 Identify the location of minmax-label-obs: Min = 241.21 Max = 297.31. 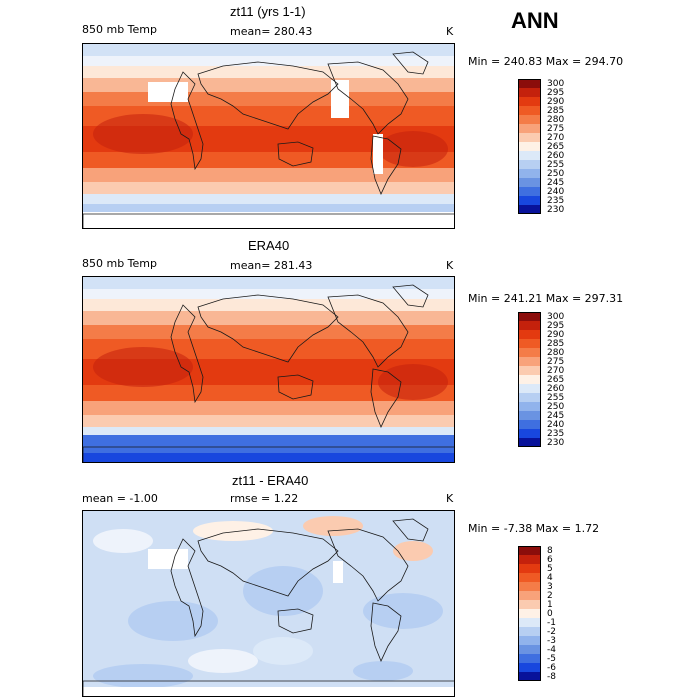
(546, 298).